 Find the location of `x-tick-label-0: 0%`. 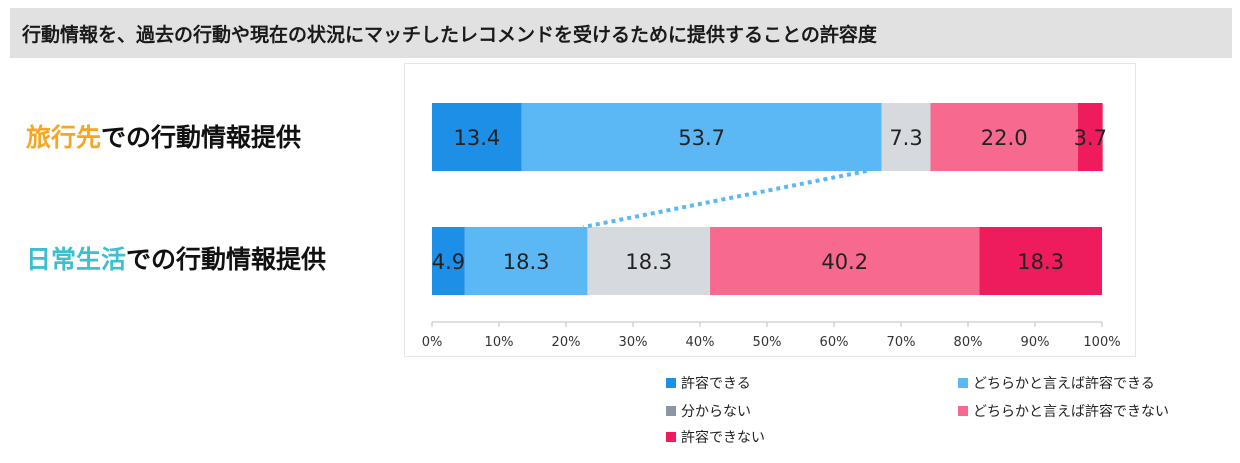

x-tick-label-0: 0% is located at coordinates (432, 342).